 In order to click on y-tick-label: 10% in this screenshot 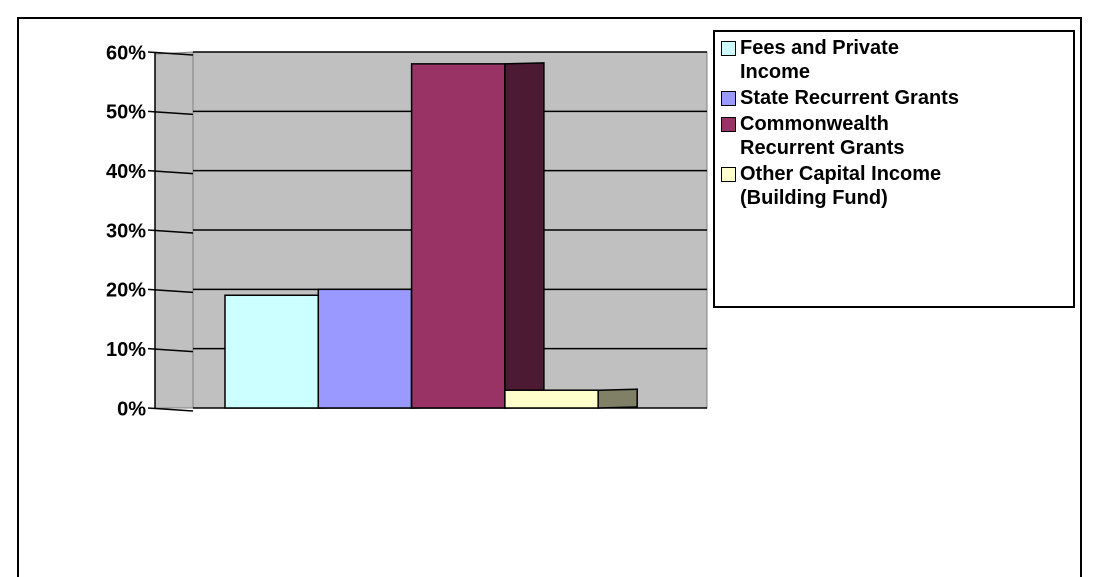, I will do `click(126, 350)`.